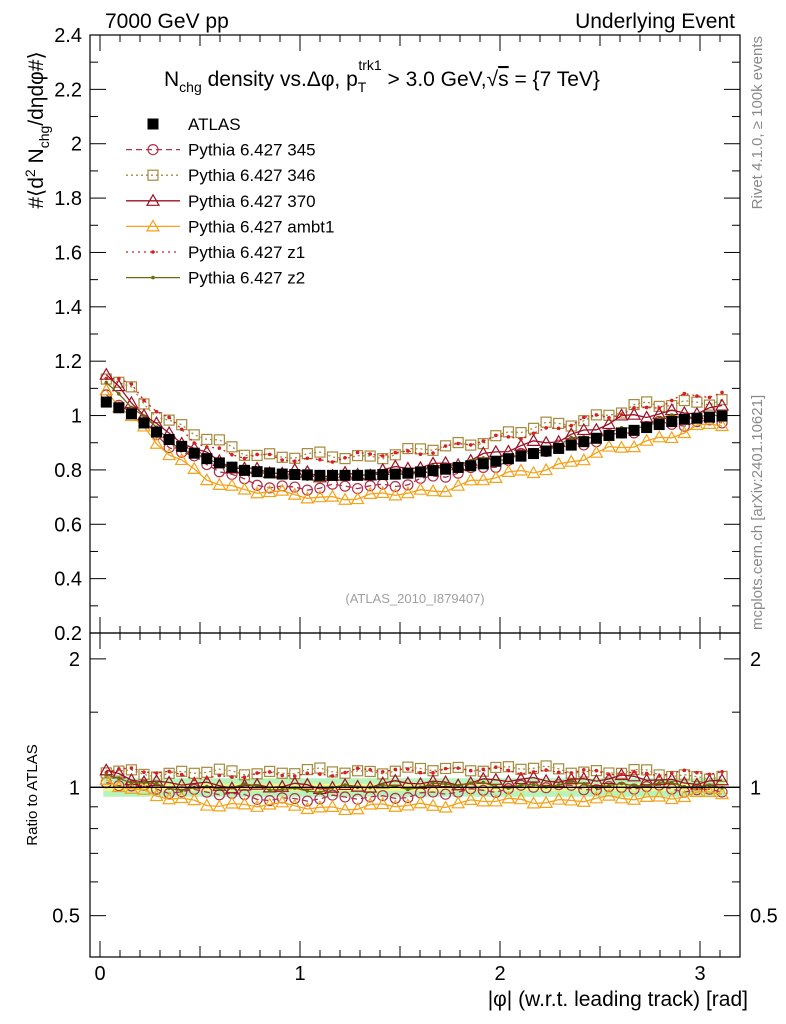  Describe the element at coordinates (414, 773) in the screenshot. I see `ratio-line-z1` at that location.